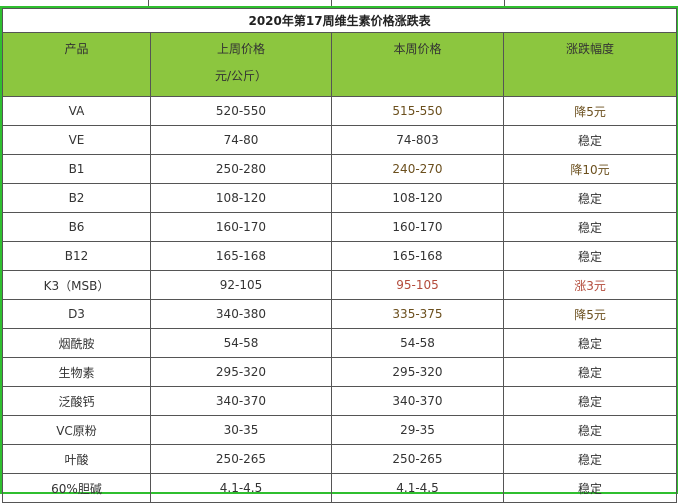 Image resolution: width=678 pixels, height=503 pixels. I want to click on cell-product: 烟酰胺, so click(76, 343).